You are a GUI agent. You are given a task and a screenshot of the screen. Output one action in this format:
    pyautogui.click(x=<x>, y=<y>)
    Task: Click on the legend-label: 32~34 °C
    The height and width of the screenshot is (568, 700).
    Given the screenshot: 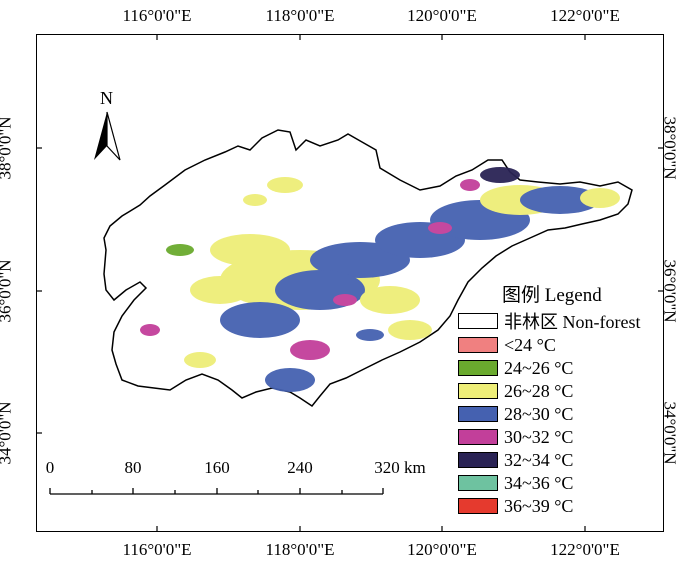 What is the action you would take?
    pyautogui.click(x=539, y=459)
    